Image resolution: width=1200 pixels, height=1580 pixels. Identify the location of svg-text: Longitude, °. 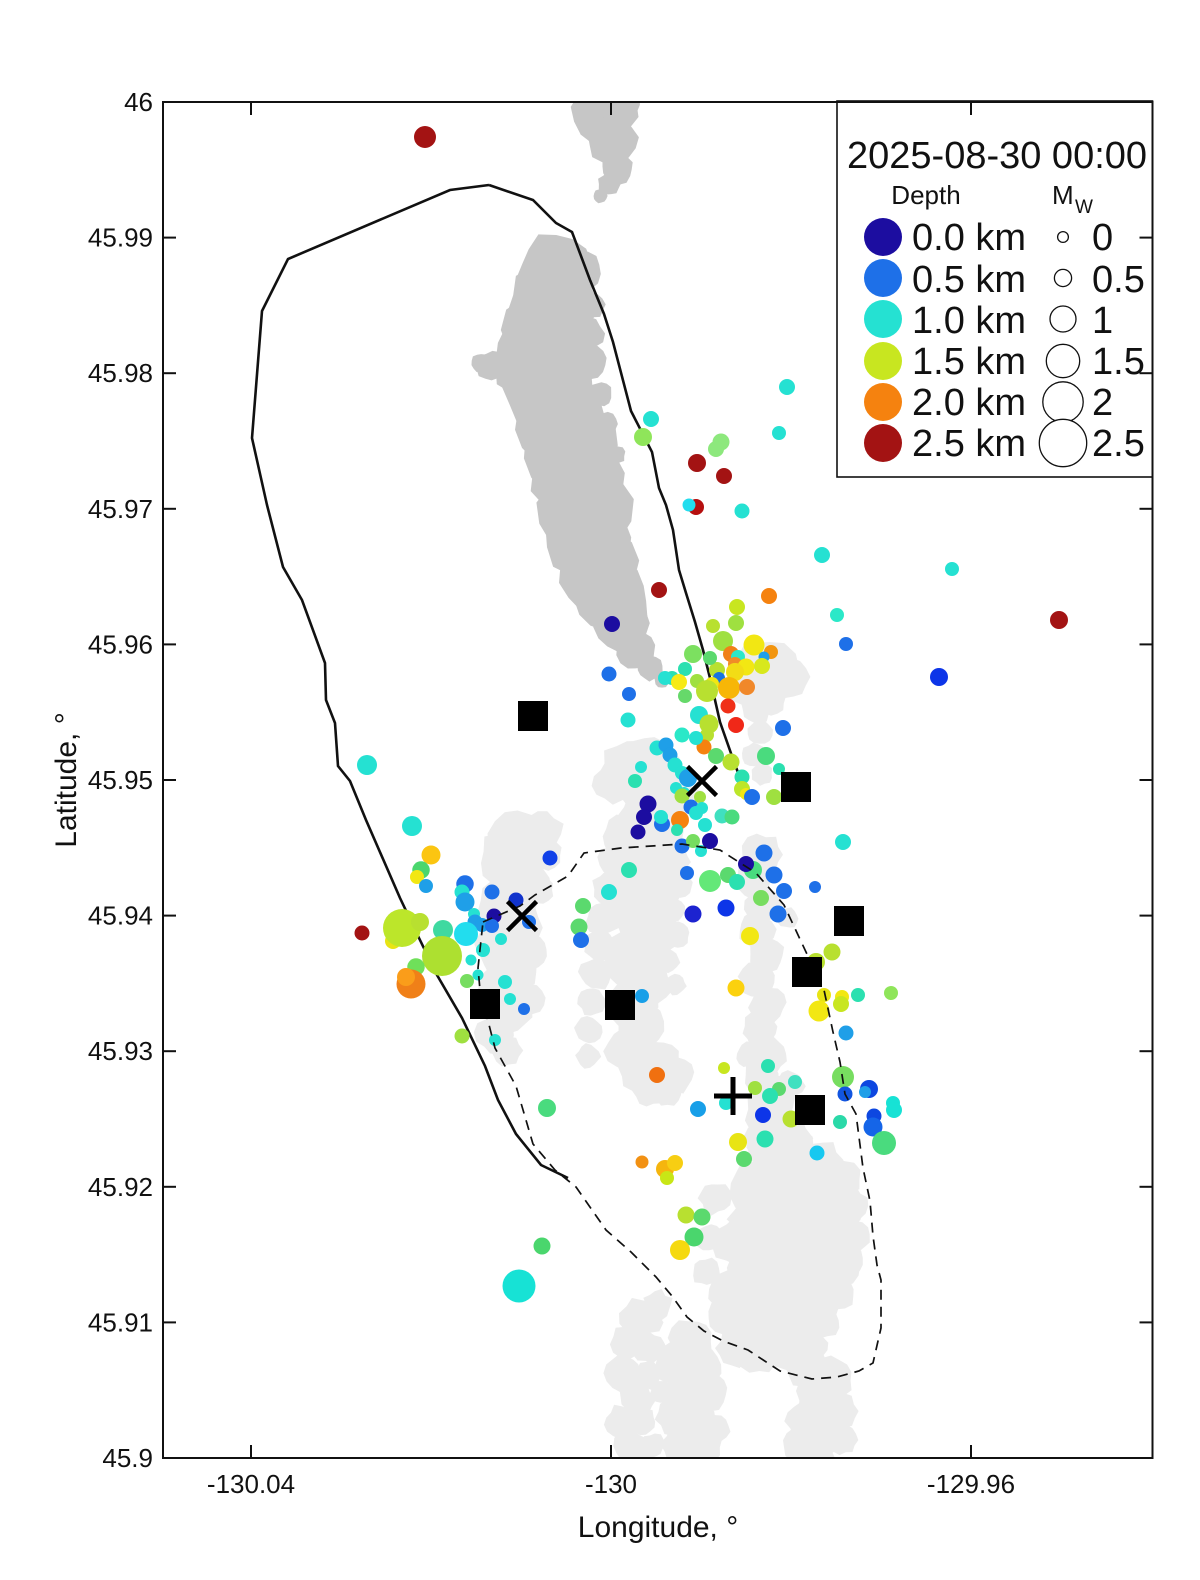
(658, 1527).